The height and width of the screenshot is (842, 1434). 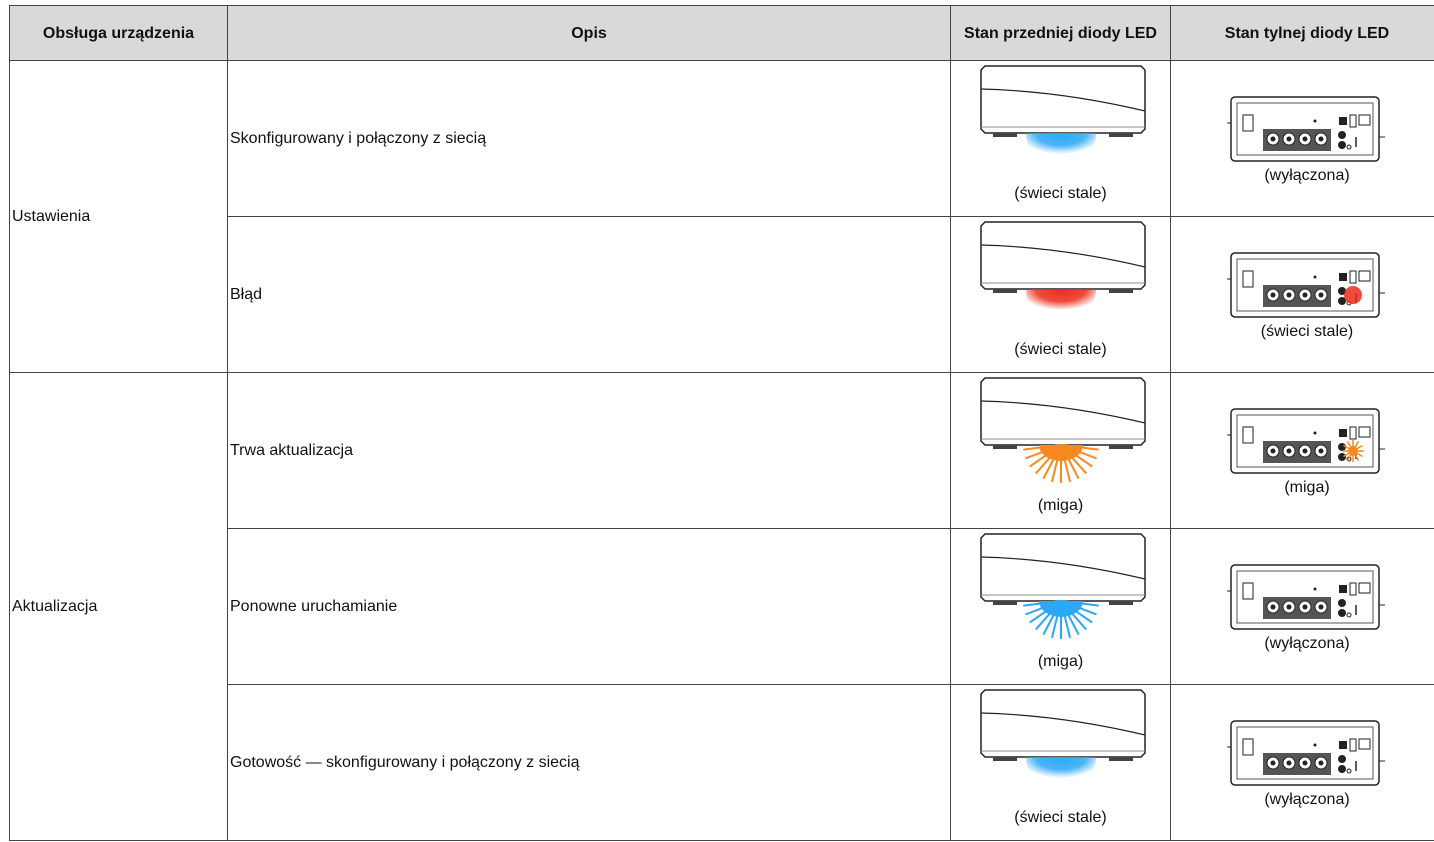 I want to click on header-cell: Opis, so click(x=589, y=33).